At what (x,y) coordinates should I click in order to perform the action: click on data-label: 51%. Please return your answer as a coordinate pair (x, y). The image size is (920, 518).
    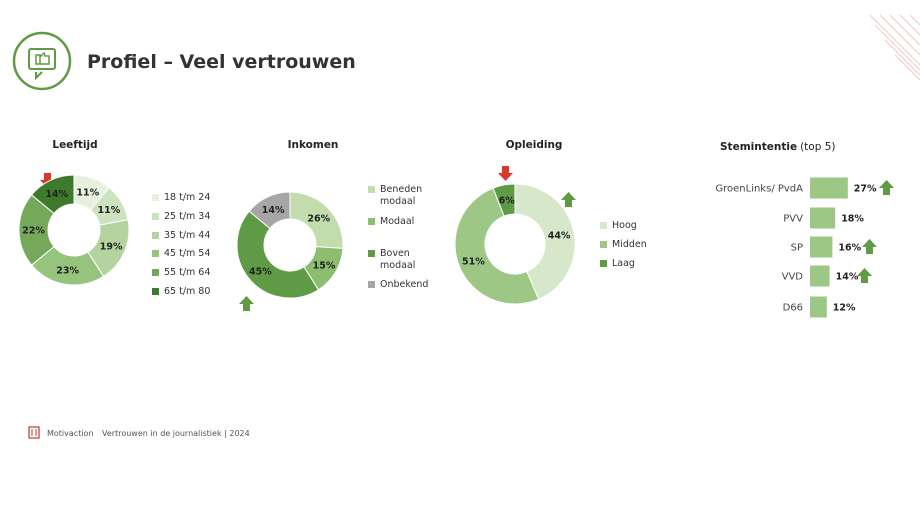
    Looking at the image, I should click on (473, 262).